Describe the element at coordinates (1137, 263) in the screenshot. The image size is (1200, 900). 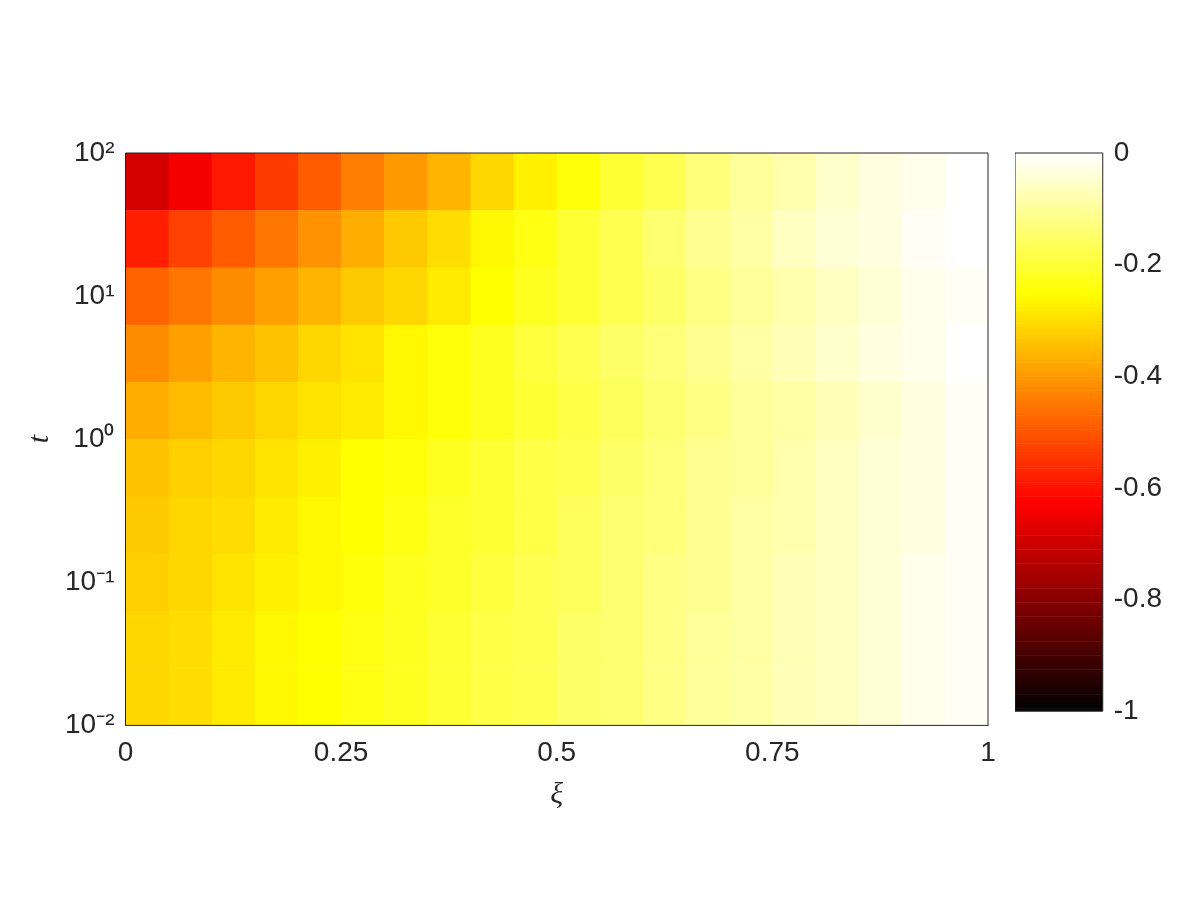
I see `color-bar-label: -0.2` at that location.